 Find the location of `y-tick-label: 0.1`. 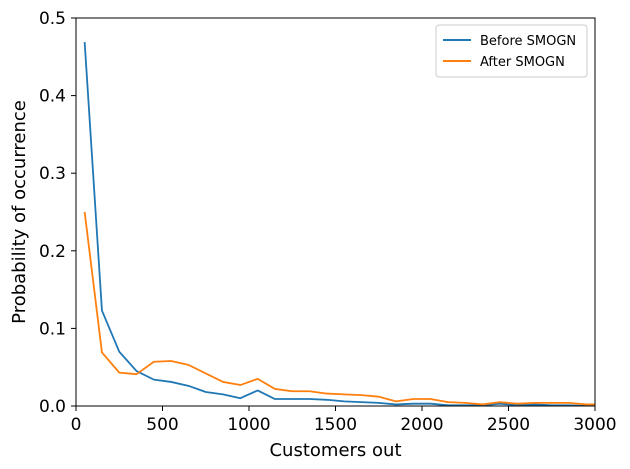

y-tick-label: 0.1 is located at coordinates (52, 329).